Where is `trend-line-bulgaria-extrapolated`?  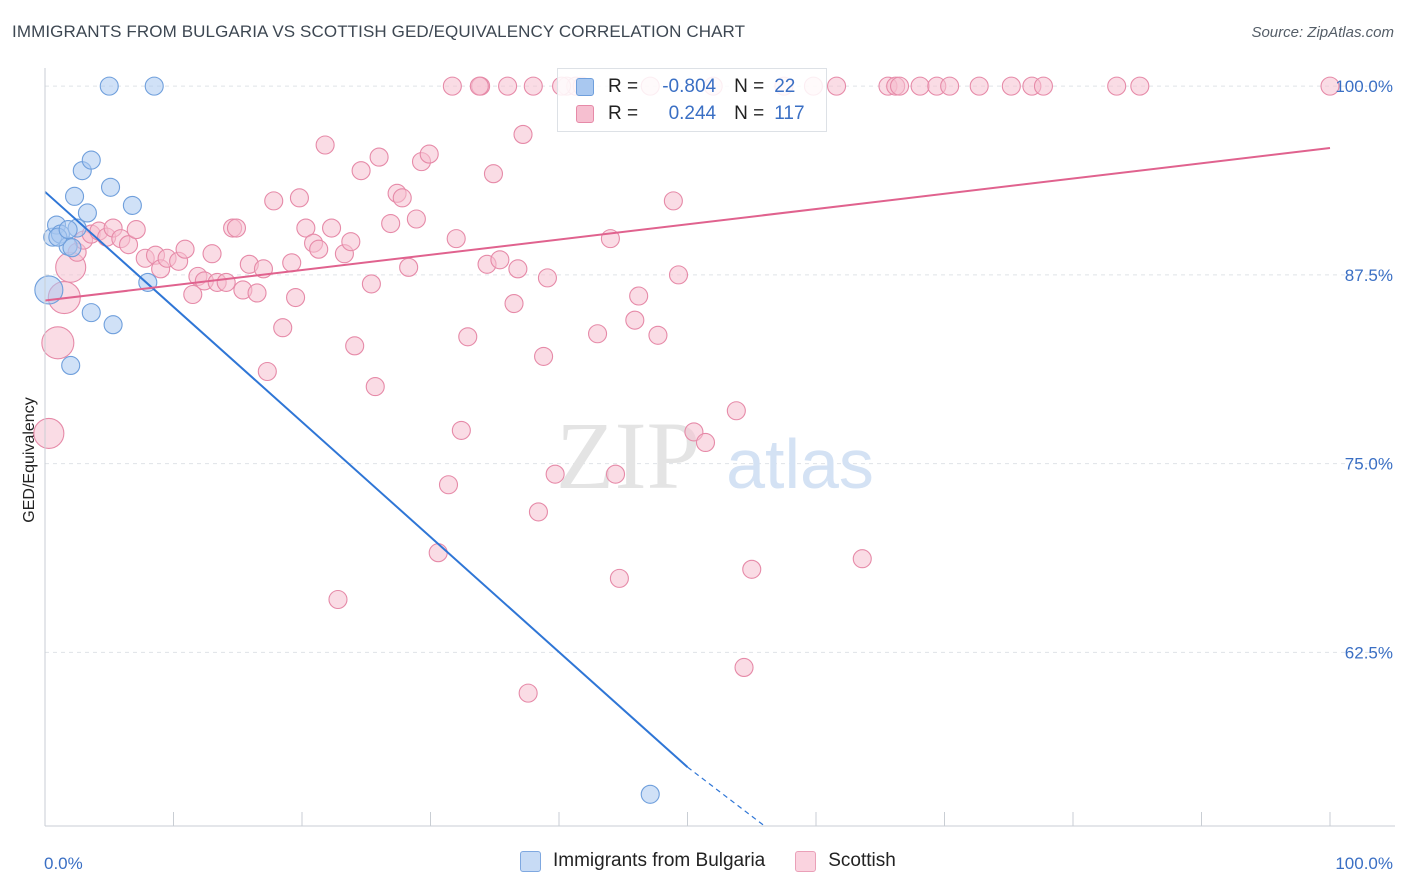 trend-line-bulgaria-extrapolated is located at coordinates (726, 796).